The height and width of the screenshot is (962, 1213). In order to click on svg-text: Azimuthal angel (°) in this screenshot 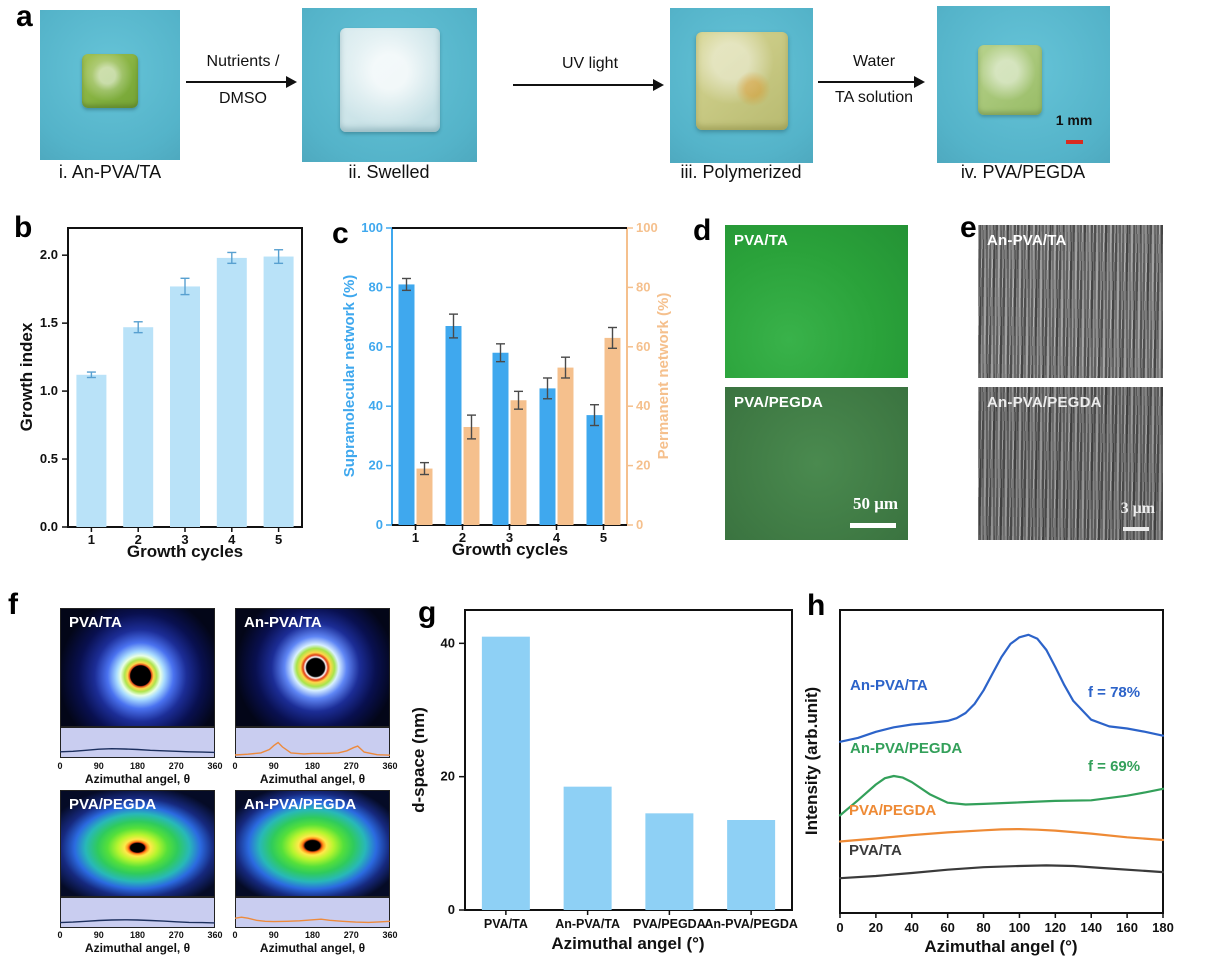, I will do `click(1000, 946)`.